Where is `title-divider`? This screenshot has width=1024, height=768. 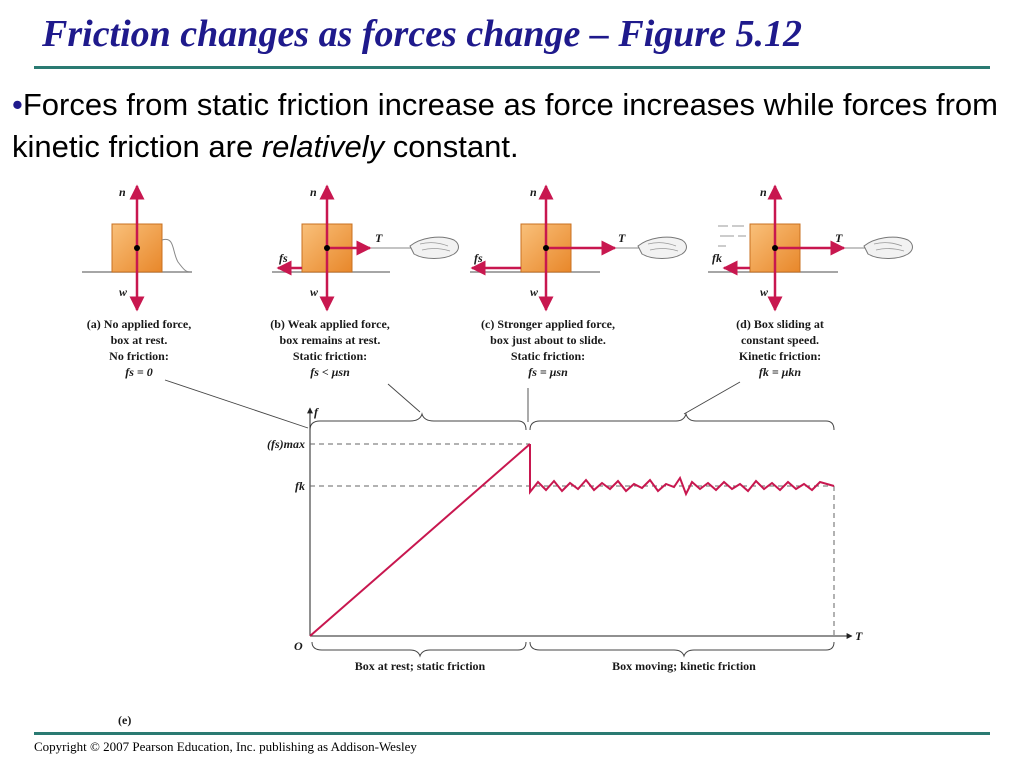 title-divider is located at coordinates (512, 67).